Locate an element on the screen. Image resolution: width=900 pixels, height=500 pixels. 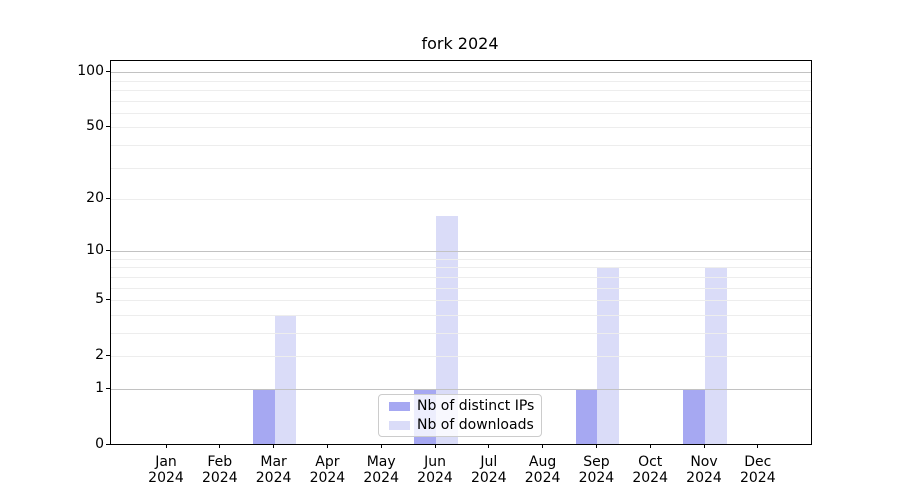
x-axis-month: Nov is located at coordinates (704, 462).